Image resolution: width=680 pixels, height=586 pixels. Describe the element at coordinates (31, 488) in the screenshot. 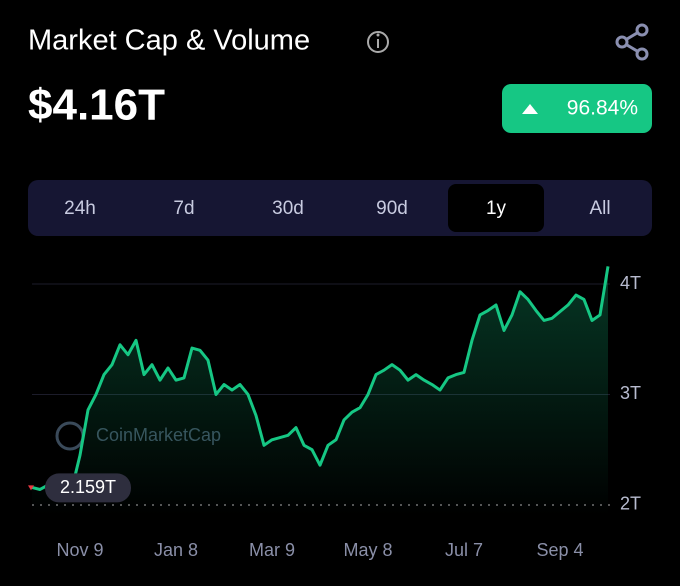

I see `start-marker` at that location.